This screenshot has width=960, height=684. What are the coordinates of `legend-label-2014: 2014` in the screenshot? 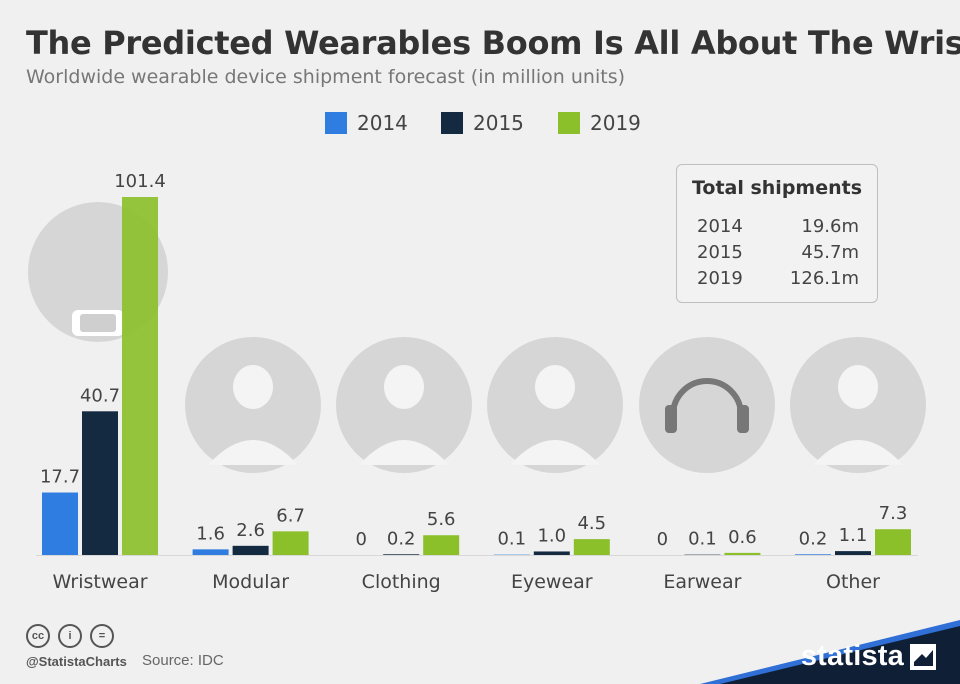 It's located at (382, 123).